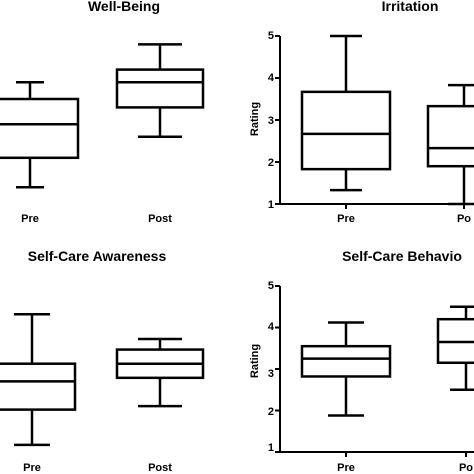 The image size is (474, 474). What do you see at coordinates (410, 7) in the screenshot?
I see `panel-title: Irritation` at bounding box center [410, 7].